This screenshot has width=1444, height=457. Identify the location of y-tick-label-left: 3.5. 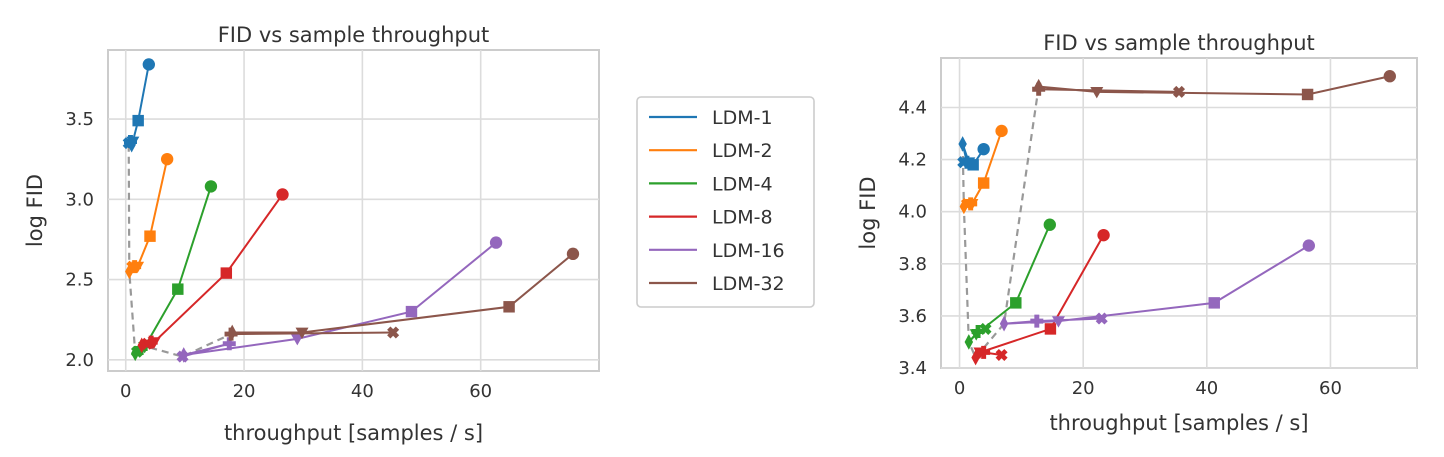
(79, 119).